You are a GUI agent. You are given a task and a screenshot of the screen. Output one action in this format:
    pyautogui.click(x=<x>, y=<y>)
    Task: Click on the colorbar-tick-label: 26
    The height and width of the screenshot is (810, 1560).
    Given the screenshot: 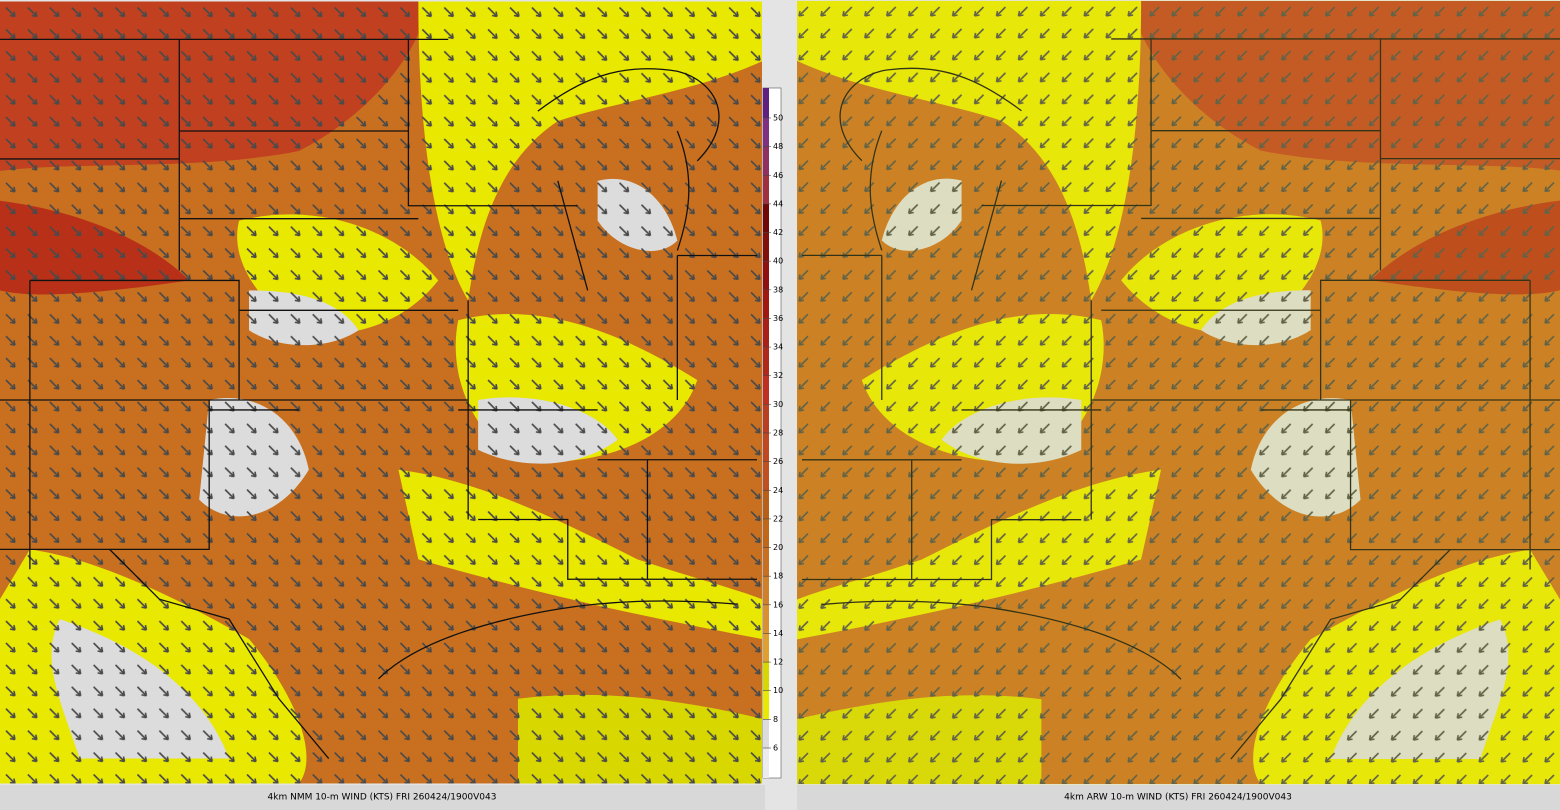 What is the action you would take?
    pyautogui.click(x=778, y=461)
    